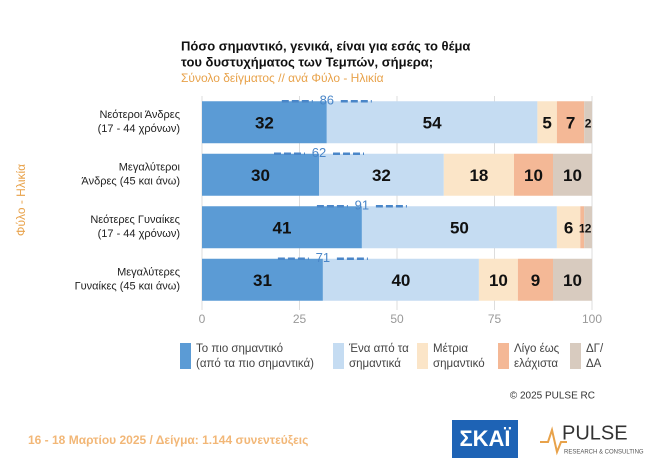 The width and height of the screenshot is (650, 466). What do you see at coordinates (202, 319) in the screenshot?
I see `x-tick-label: 0` at bounding box center [202, 319].